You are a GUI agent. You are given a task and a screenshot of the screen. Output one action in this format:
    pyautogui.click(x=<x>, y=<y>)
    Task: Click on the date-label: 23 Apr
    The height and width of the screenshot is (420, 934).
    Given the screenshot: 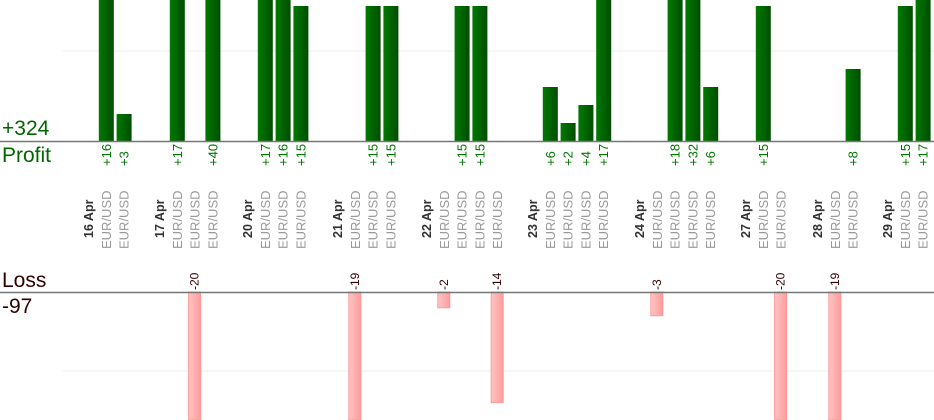 What is the action you would take?
    pyautogui.click(x=533, y=218)
    